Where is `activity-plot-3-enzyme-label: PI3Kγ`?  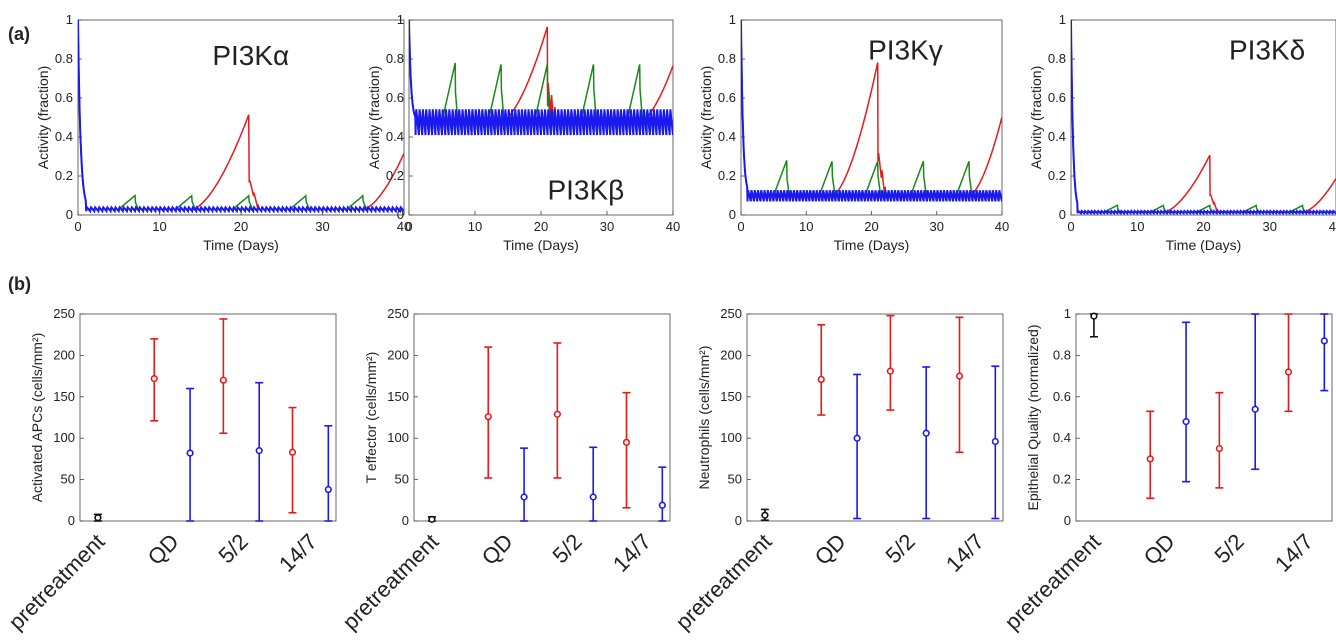 activity-plot-3-enzyme-label: PI3Kγ is located at coordinates (905, 49).